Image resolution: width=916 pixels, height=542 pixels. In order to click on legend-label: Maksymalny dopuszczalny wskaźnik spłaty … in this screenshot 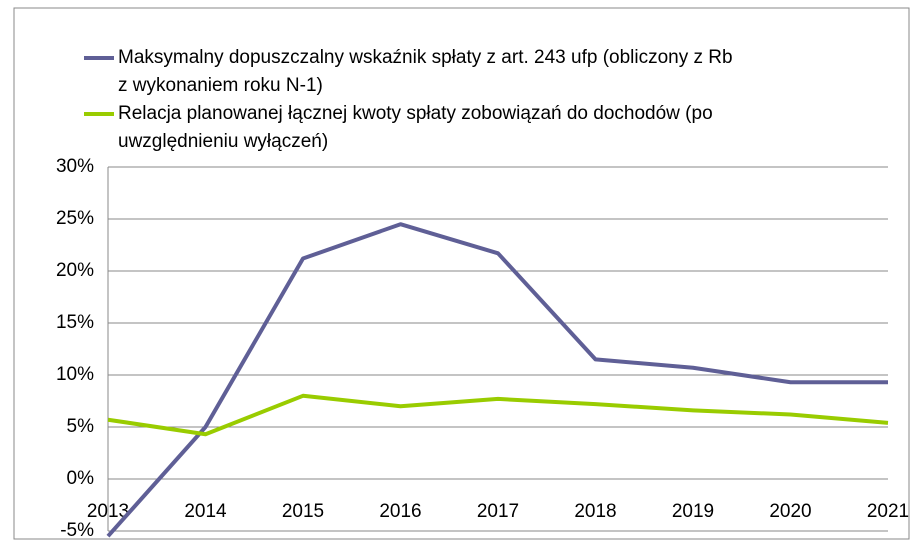, I will do `click(425, 71)`.